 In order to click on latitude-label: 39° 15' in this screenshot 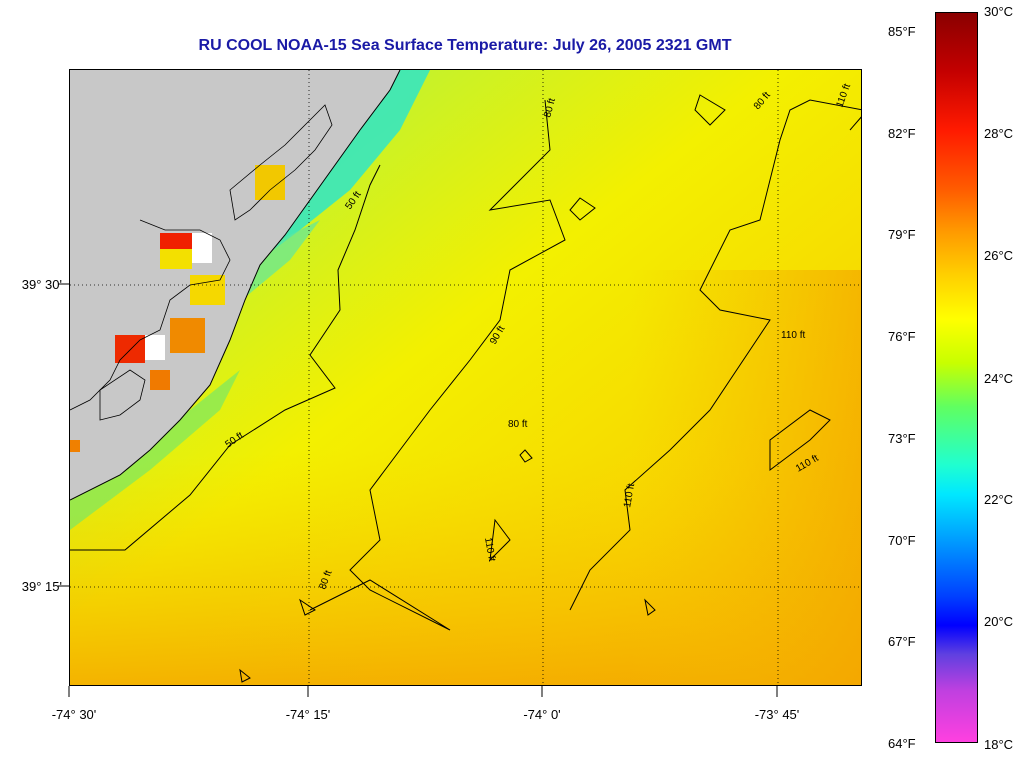, I will do `click(41, 586)`.